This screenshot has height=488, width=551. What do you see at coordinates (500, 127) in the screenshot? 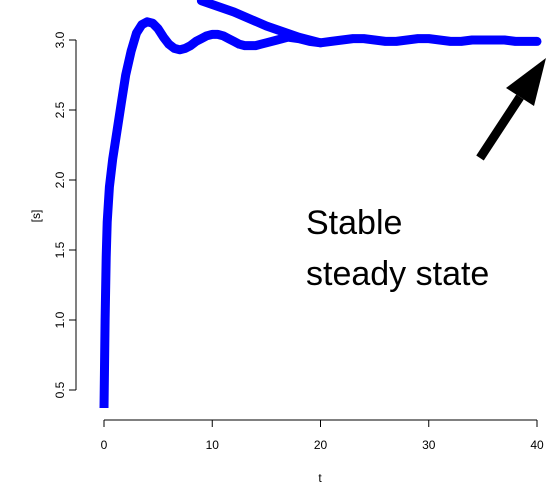
I see `annotation-arrow-shaft` at bounding box center [500, 127].